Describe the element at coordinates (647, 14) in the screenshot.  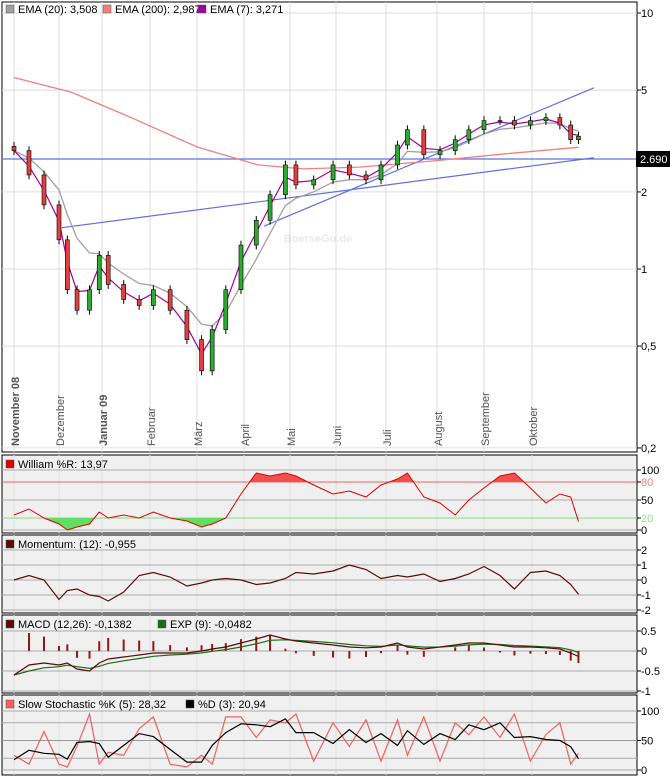
I see `price-tick-label: 10` at that location.